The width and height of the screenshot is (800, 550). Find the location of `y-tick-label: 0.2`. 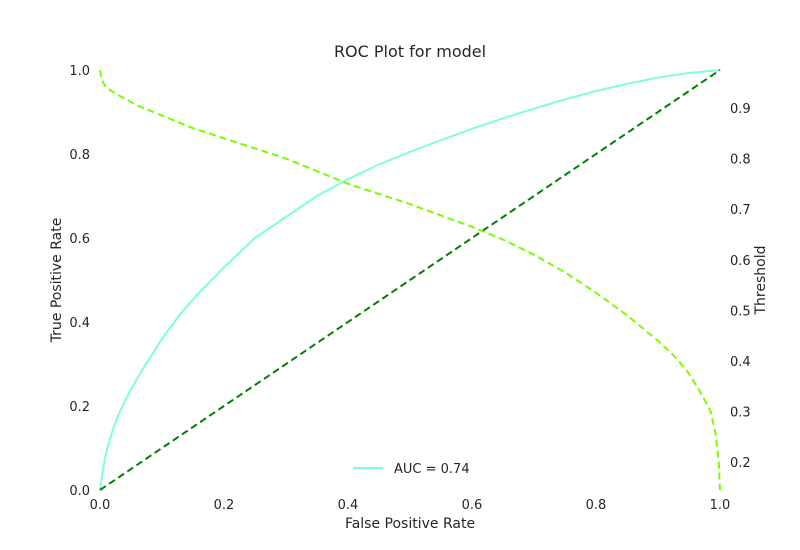

y-tick-label: 0.2 is located at coordinates (79, 407).